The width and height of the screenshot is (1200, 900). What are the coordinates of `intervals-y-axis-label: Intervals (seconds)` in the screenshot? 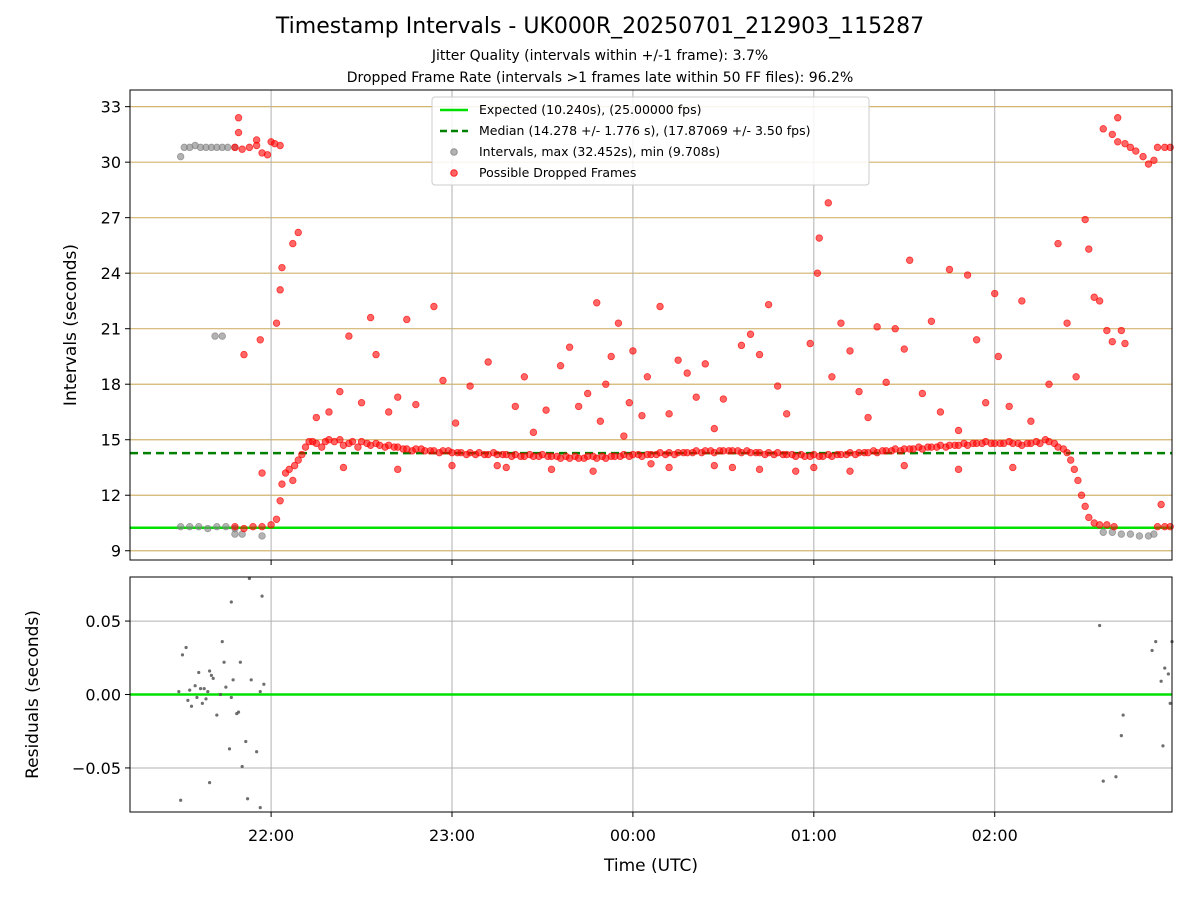 It's located at (71, 325).